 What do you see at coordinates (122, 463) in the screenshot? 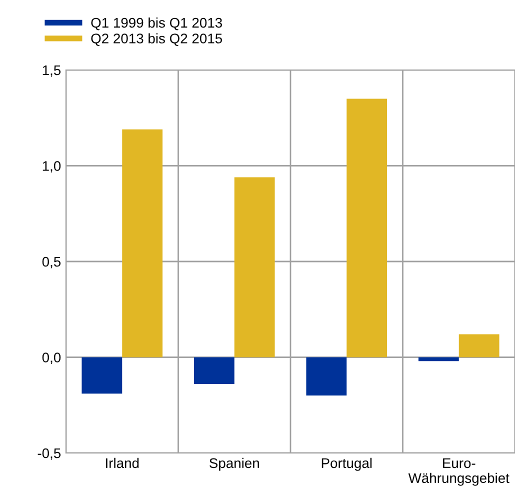
I see `x-tick-label: Irland` at bounding box center [122, 463].